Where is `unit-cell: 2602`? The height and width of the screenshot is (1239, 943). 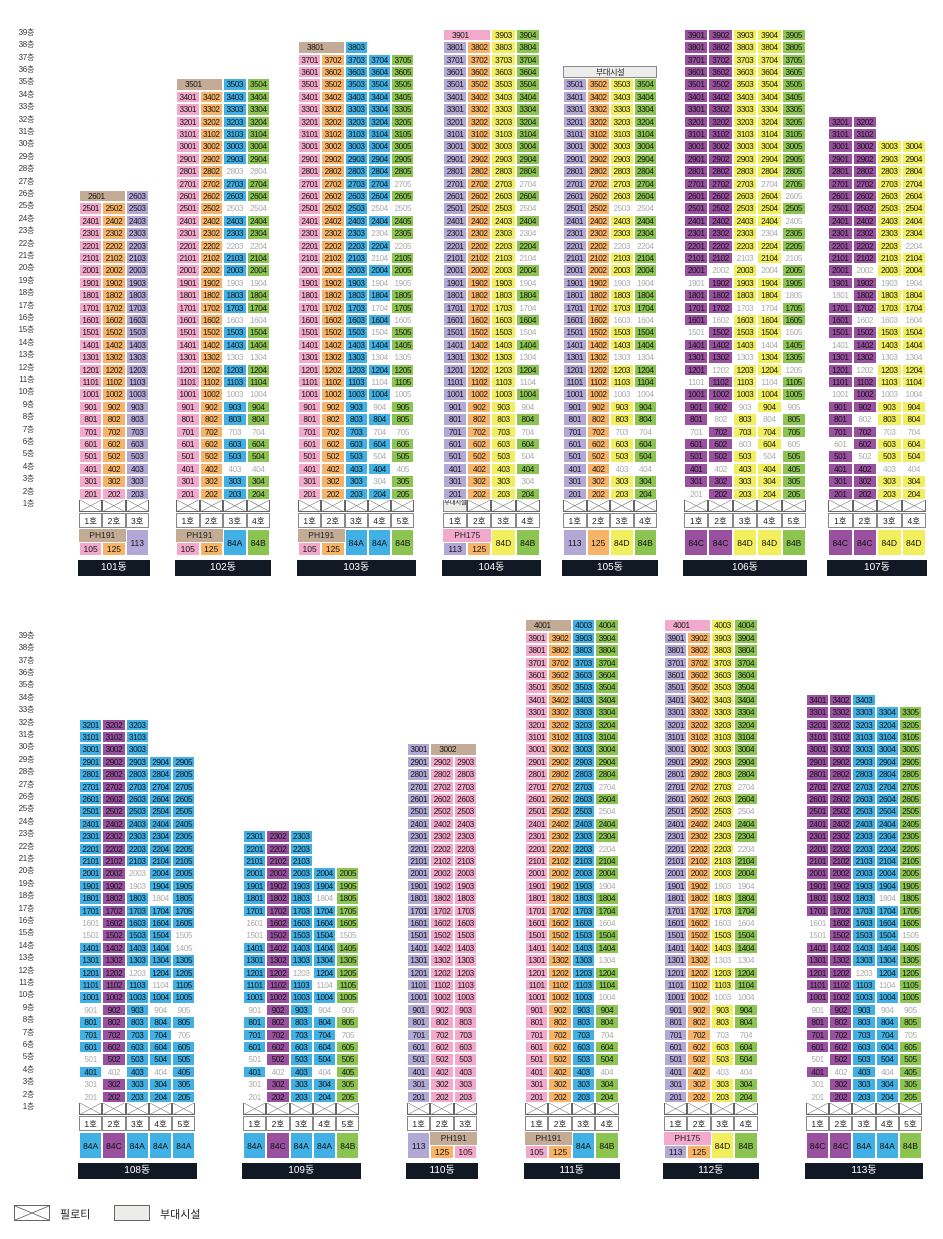 unit-cell: 2602 is located at coordinates (841, 799).